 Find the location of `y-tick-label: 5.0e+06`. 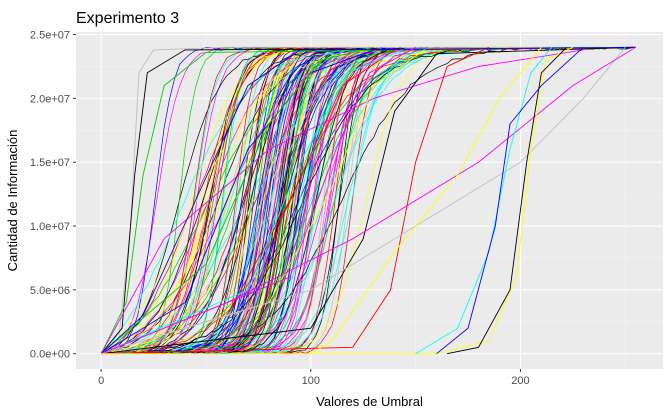

y-tick-label: 5.0e+06 is located at coordinates (50, 291).